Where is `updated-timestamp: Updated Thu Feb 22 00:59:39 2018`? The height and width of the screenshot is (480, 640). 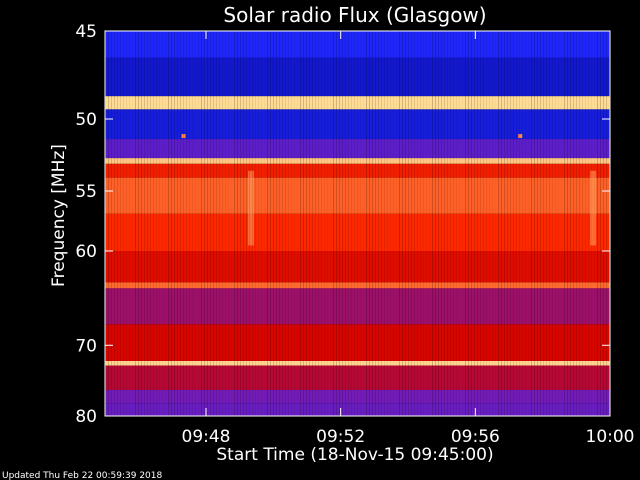 updated-timestamp: Updated Thu Feb 22 00:59:39 2018 is located at coordinates (82, 475).